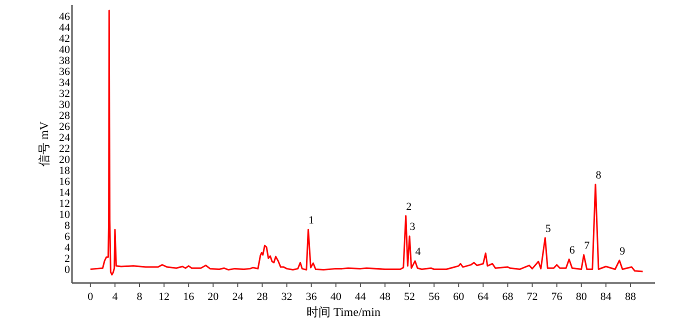  I want to click on x-tick-label: 36, so click(312, 297).